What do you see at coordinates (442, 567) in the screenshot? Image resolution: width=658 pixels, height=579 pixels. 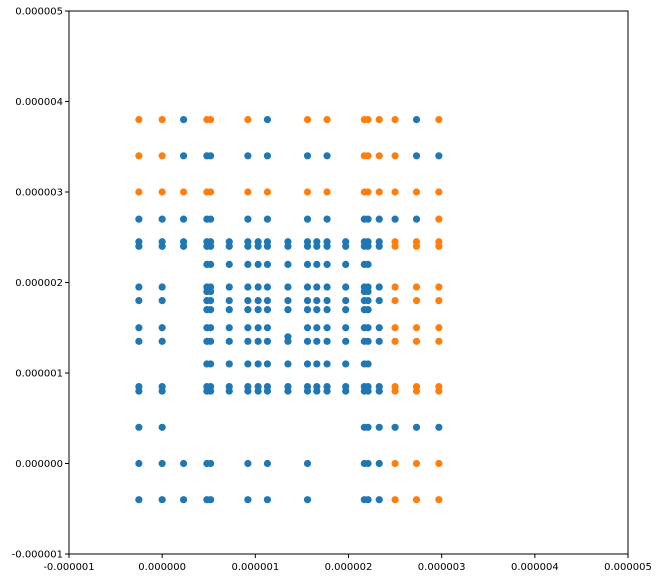 I see `x-tick-label: 0.000003` at bounding box center [442, 567].